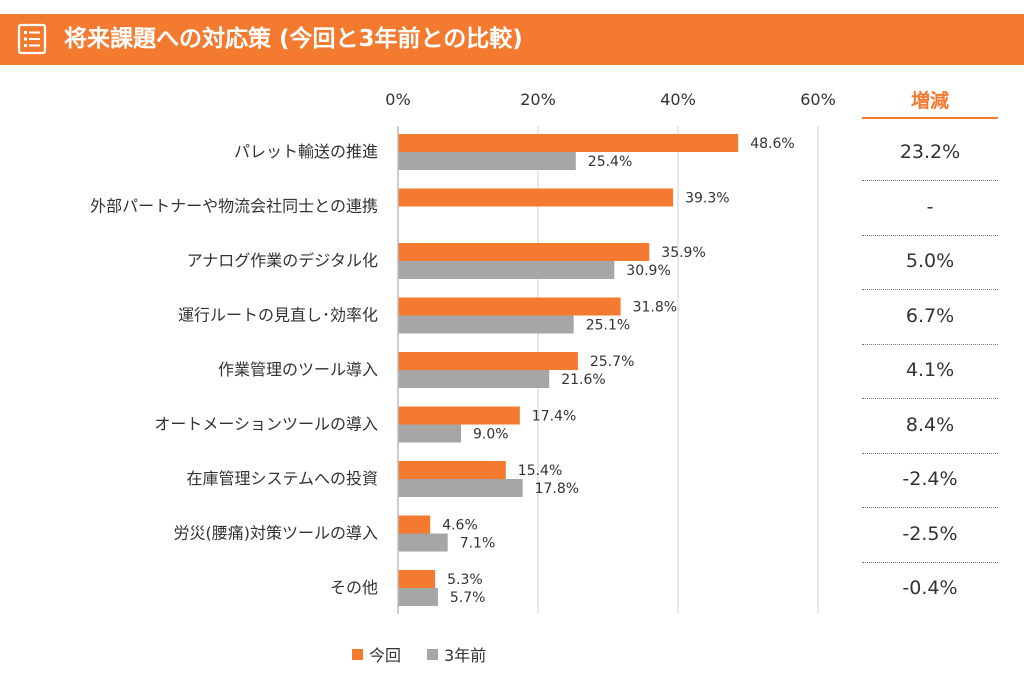 This screenshot has width=1024, height=691. What do you see at coordinates (282, 260) in the screenshot?
I see `category-label: アナログ作業のデジタル化` at bounding box center [282, 260].